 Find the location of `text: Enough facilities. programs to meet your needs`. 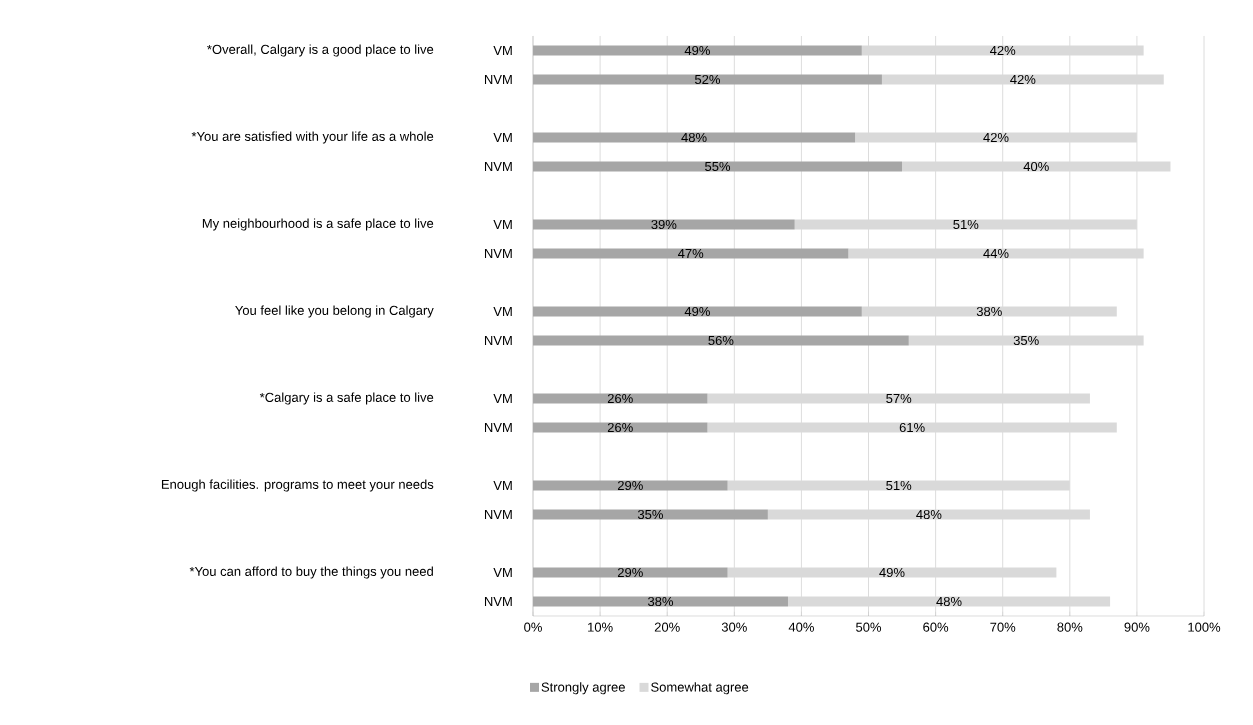

text: Enough facilities. programs to meet your needs is located at coordinates (297, 485).